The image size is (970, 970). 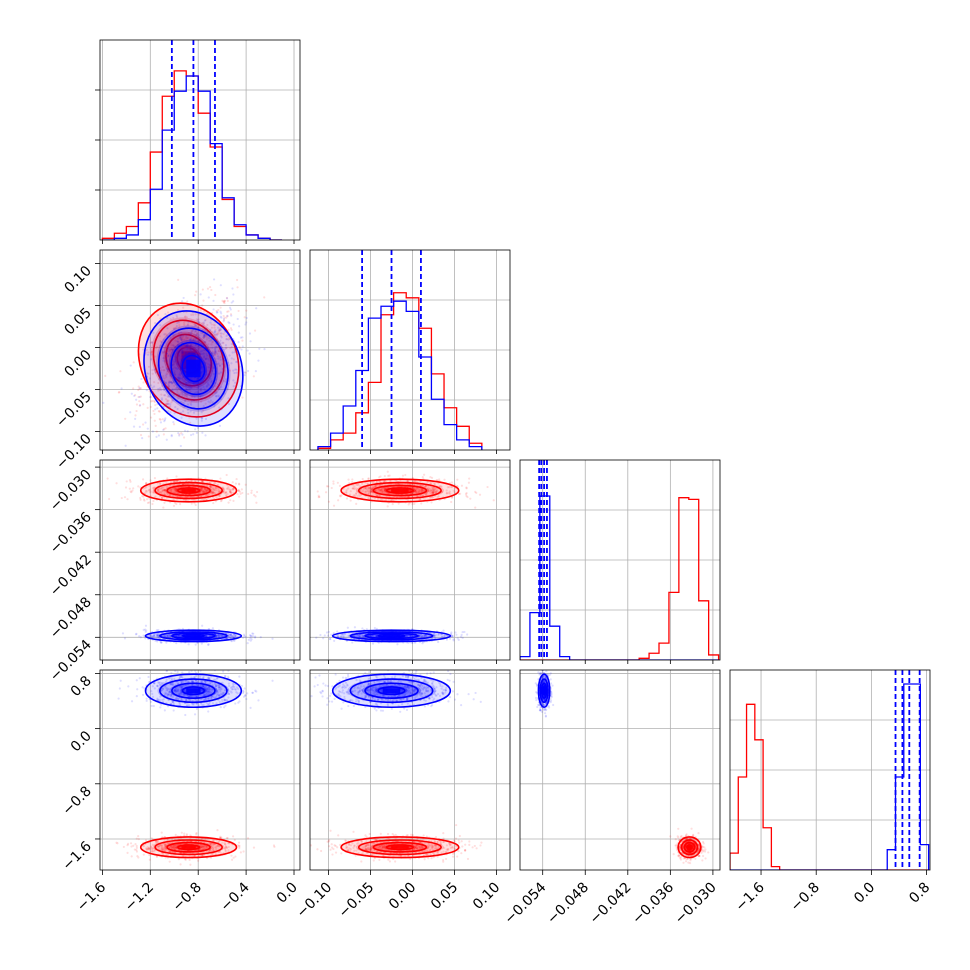 I want to click on y-tick-label: 0.05, so click(x=77, y=321).